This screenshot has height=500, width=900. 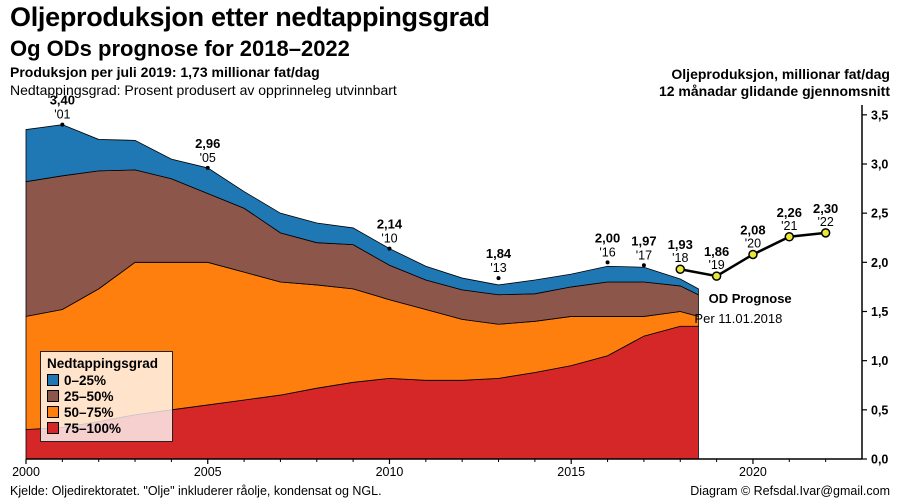 I want to click on y-tick-label: 1,0, so click(x=879, y=361).